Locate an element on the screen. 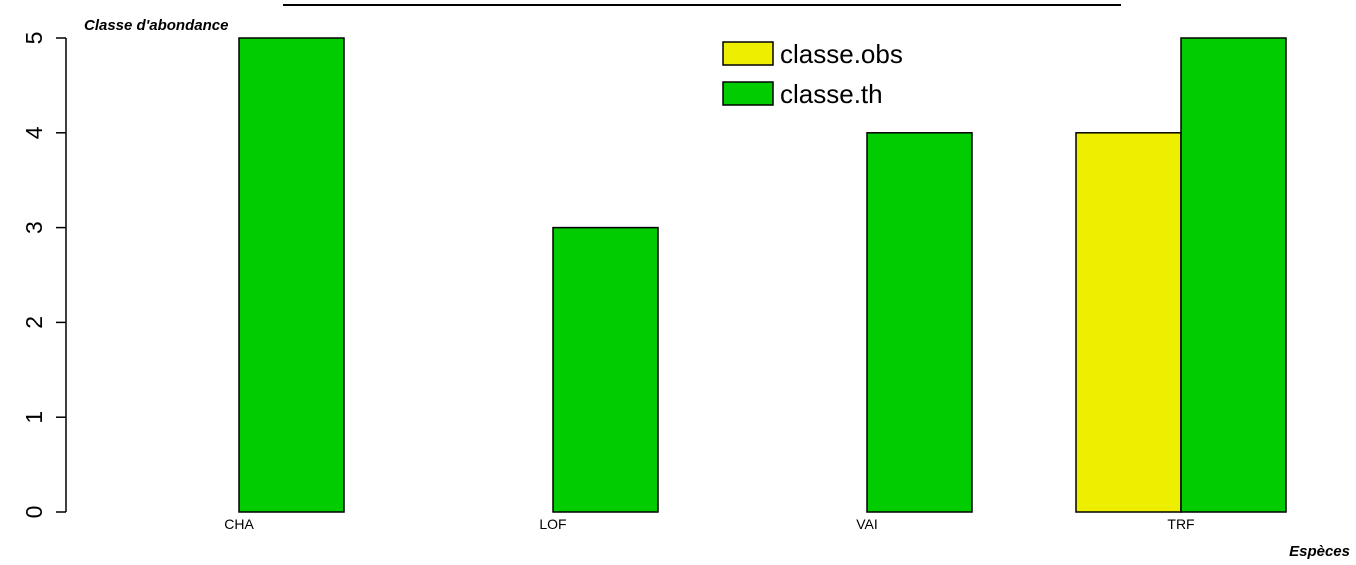 The height and width of the screenshot is (565, 1356). bar-cha-classe-th is located at coordinates (291, 275).